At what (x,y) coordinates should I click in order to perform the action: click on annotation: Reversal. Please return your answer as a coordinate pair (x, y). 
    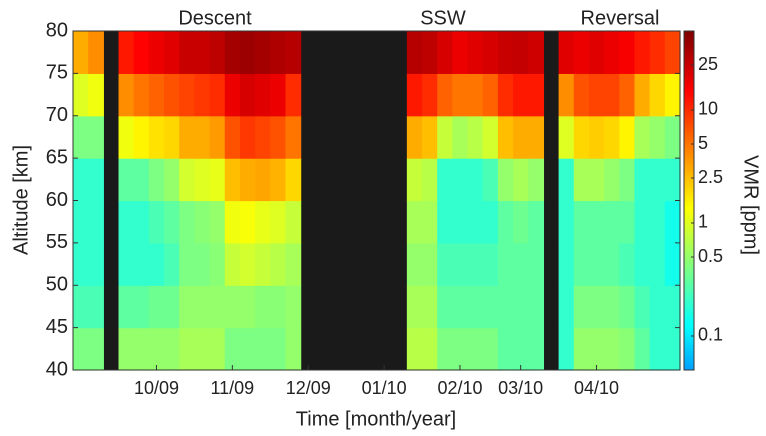
    Looking at the image, I should click on (620, 18).